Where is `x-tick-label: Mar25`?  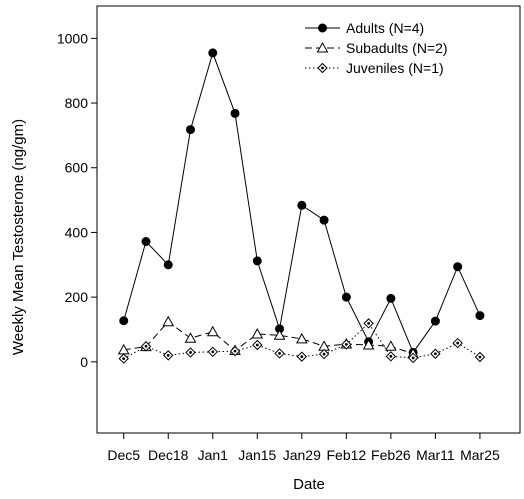 x-tick-label: Mar25 is located at coordinates (480, 455).